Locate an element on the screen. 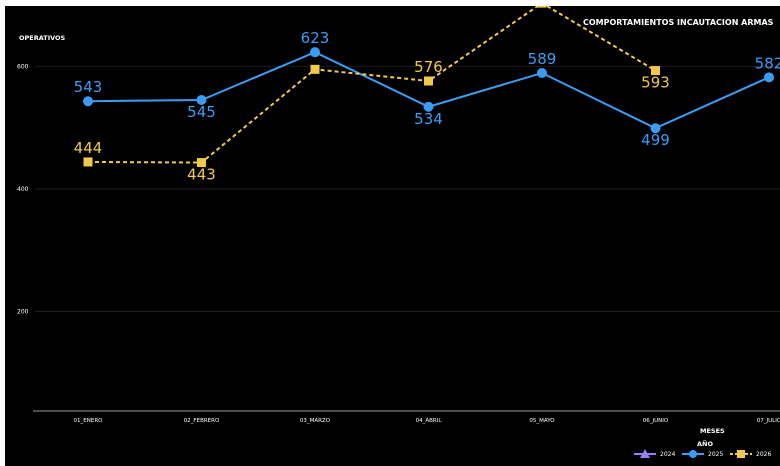 Image resolution: width=780 pixels, height=466 pixels. chart-title: COMPORTAMIENTOS INCAUTACION ARMAS is located at coordinates (678, 22).